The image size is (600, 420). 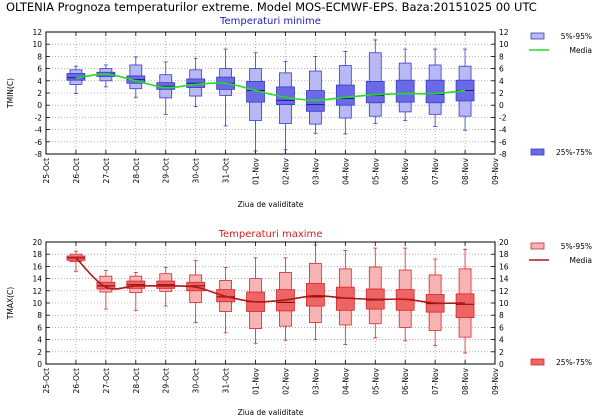 What do you see at coordinates (256, 380) in the screenshot?
I see `tmax-xtick-label: 01-Nov` at bounding box center [256, 380].